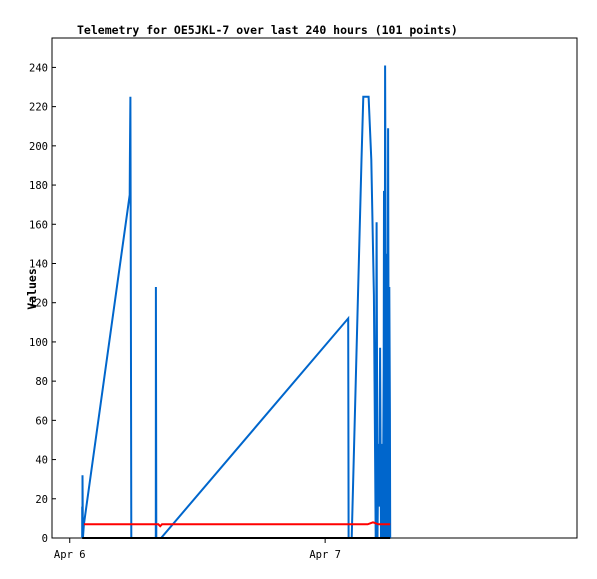 The width and height of the screenshot is (597, 579). Describe the element at coordinates (41, 382) in the screenshot. I see `y-tick-label: 80` at that location.